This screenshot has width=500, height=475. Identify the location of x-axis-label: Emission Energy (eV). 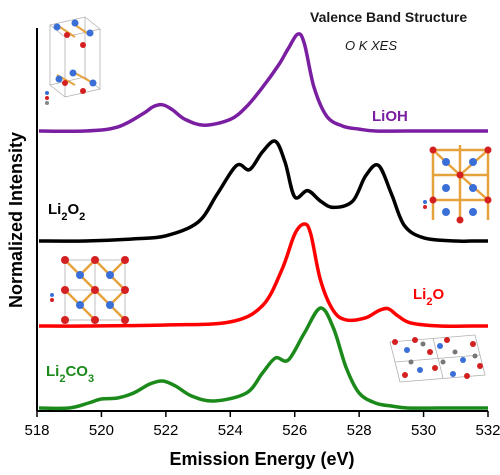
(261, 459).